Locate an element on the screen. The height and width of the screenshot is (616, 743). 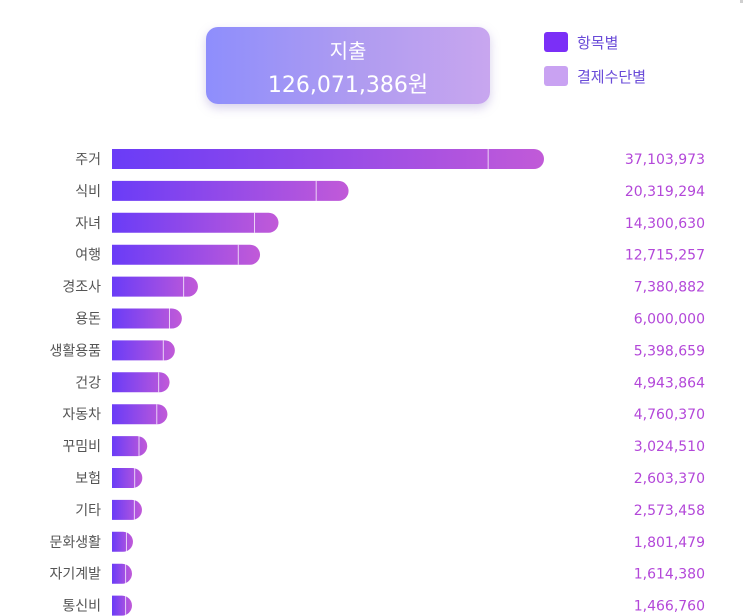
chart-legend: 항목별 결제수단별 is located at coordinates (595, 64).